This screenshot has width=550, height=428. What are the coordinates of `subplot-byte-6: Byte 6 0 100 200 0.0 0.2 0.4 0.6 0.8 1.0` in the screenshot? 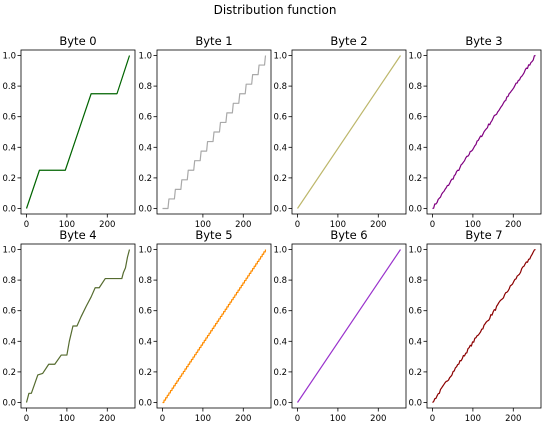 It's located at (340, 326).